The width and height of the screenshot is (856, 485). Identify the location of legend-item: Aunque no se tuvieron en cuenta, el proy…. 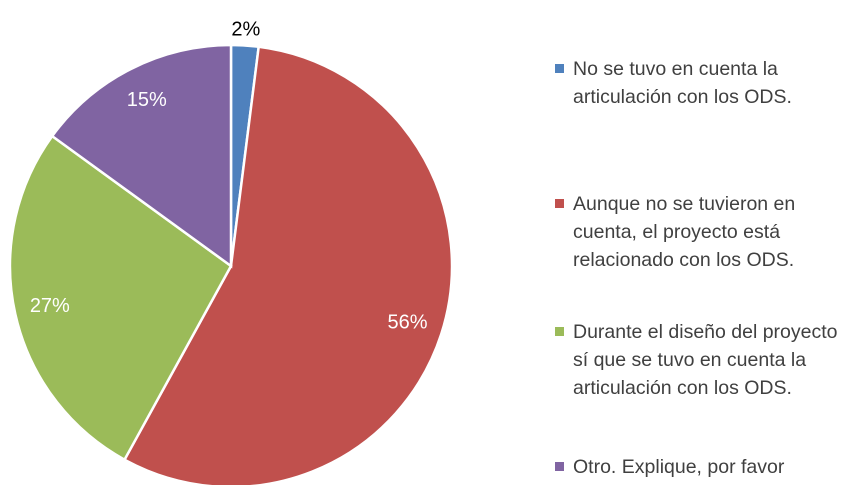
(700, 232).